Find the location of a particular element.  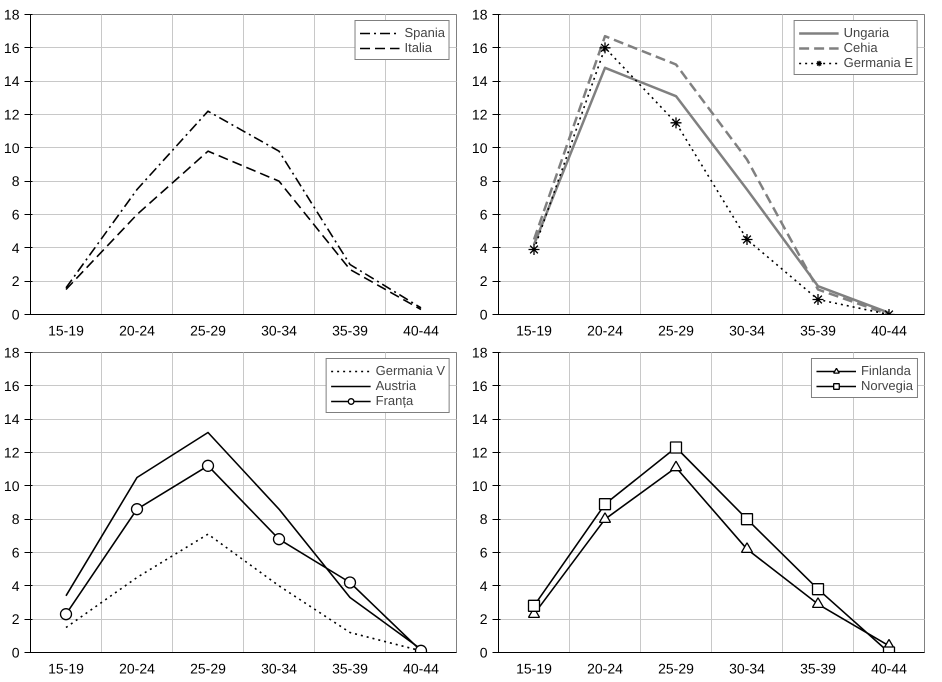

legend-label: Italia is located at coordinates (418, 47).